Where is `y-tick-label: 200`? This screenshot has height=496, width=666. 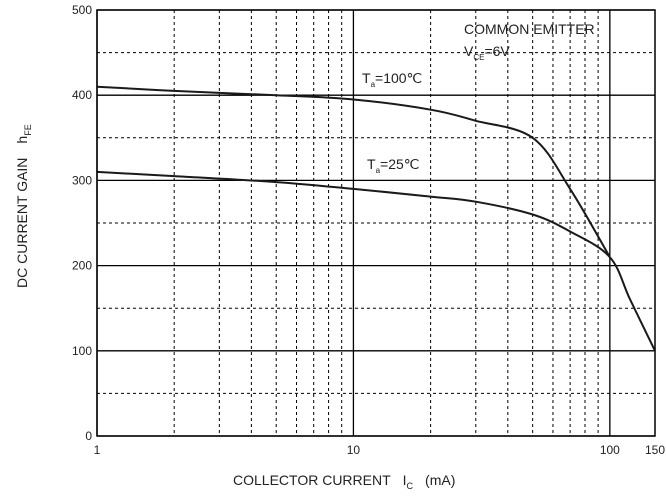 y-tick-label: 200 is located at coordinates (82, 266).